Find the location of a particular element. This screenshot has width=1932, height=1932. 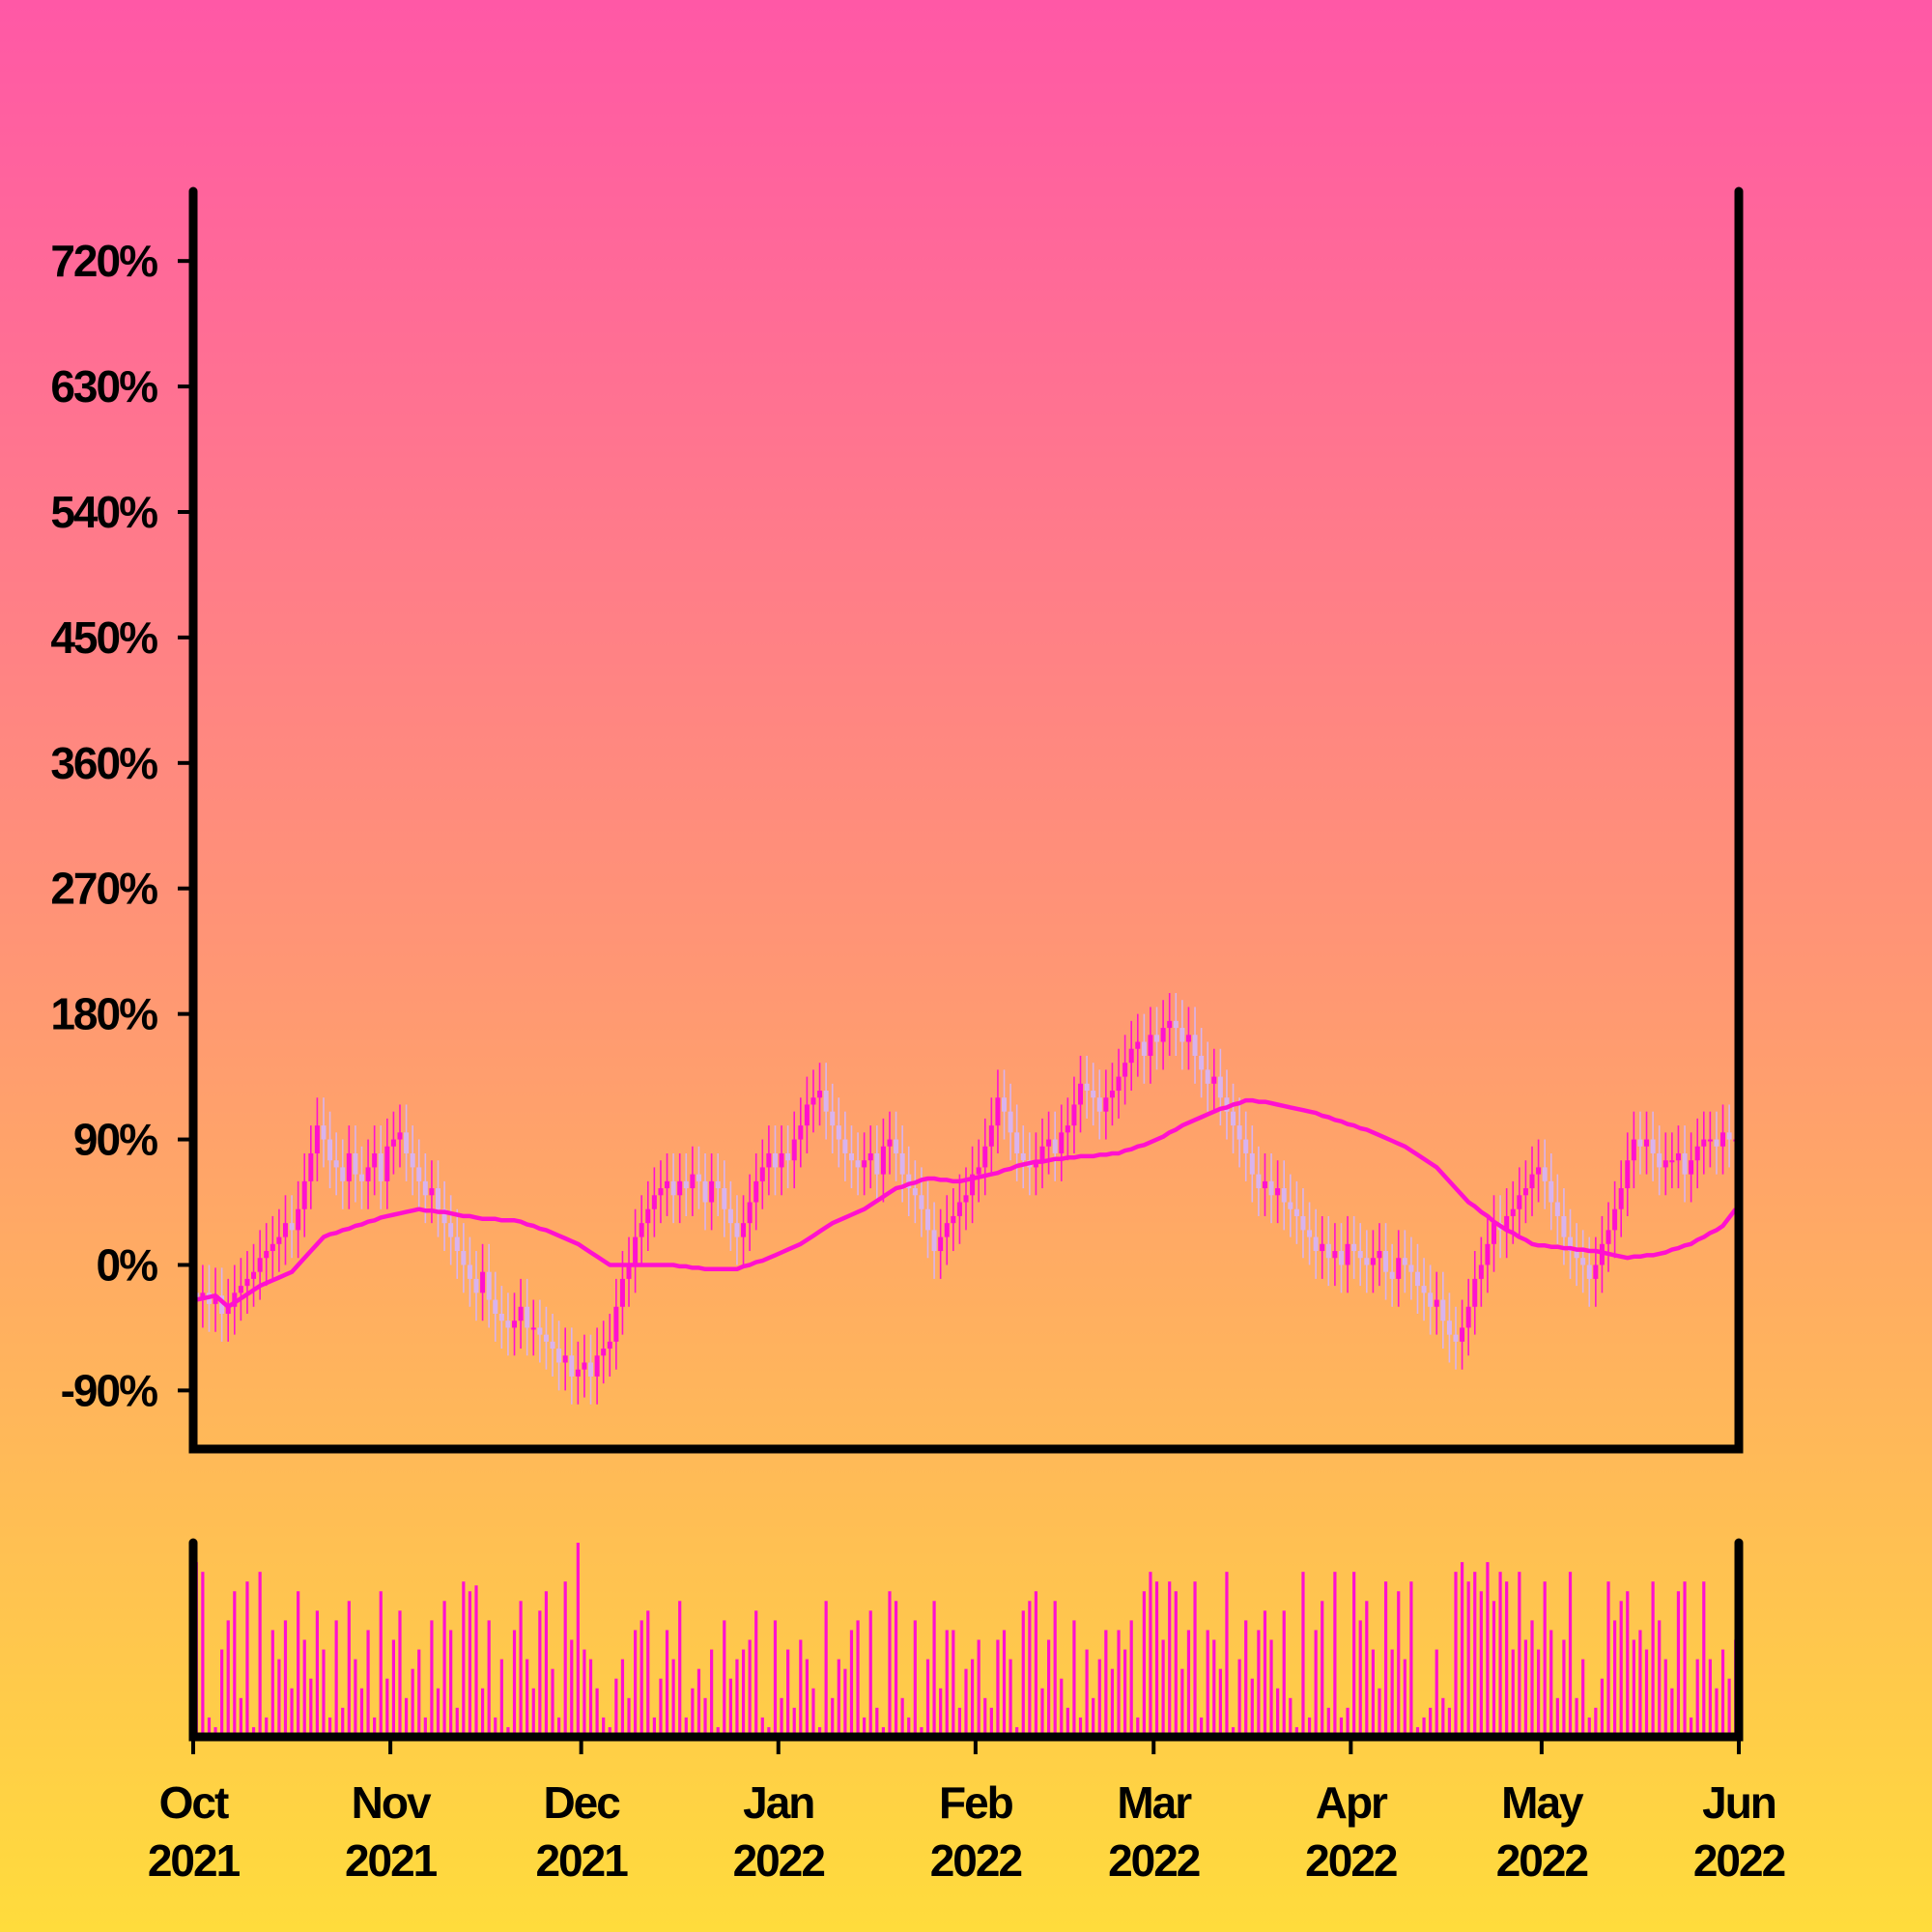

x-tick-label-line: Jun is located at coordinates (1739, 1802).